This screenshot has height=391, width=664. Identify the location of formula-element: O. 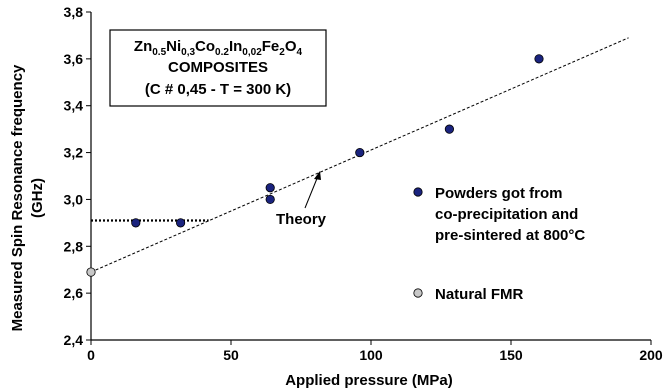
(291, 46).